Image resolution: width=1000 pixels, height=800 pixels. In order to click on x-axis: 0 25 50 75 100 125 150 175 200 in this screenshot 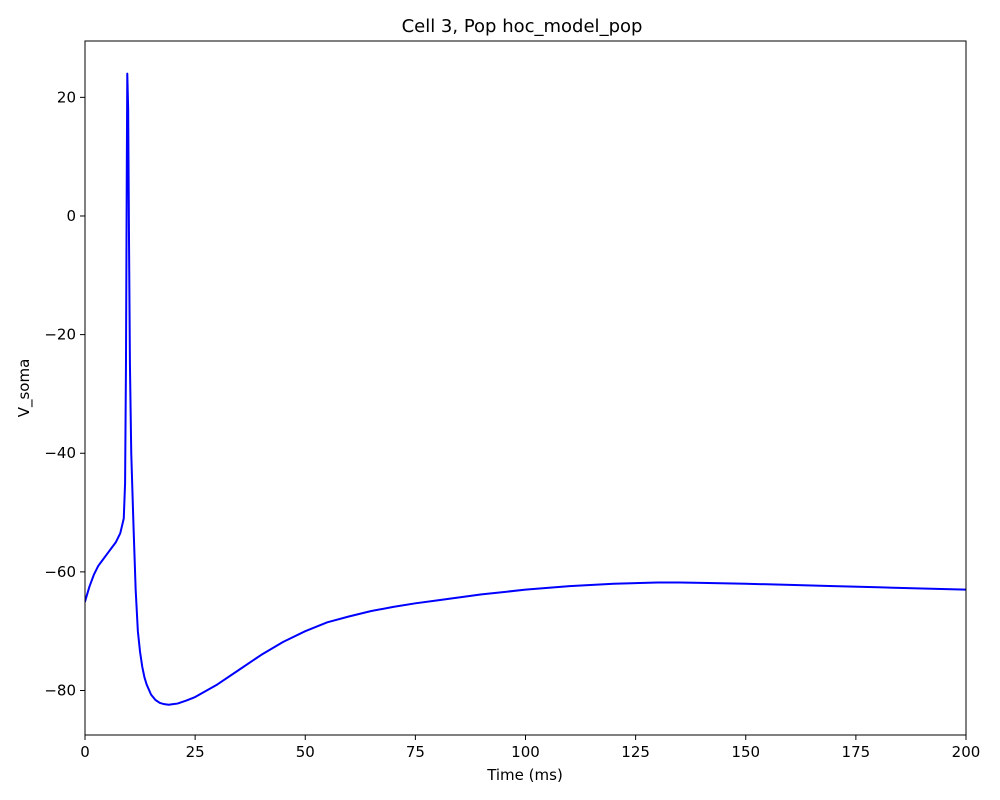, I will do `click(530, 748)`.